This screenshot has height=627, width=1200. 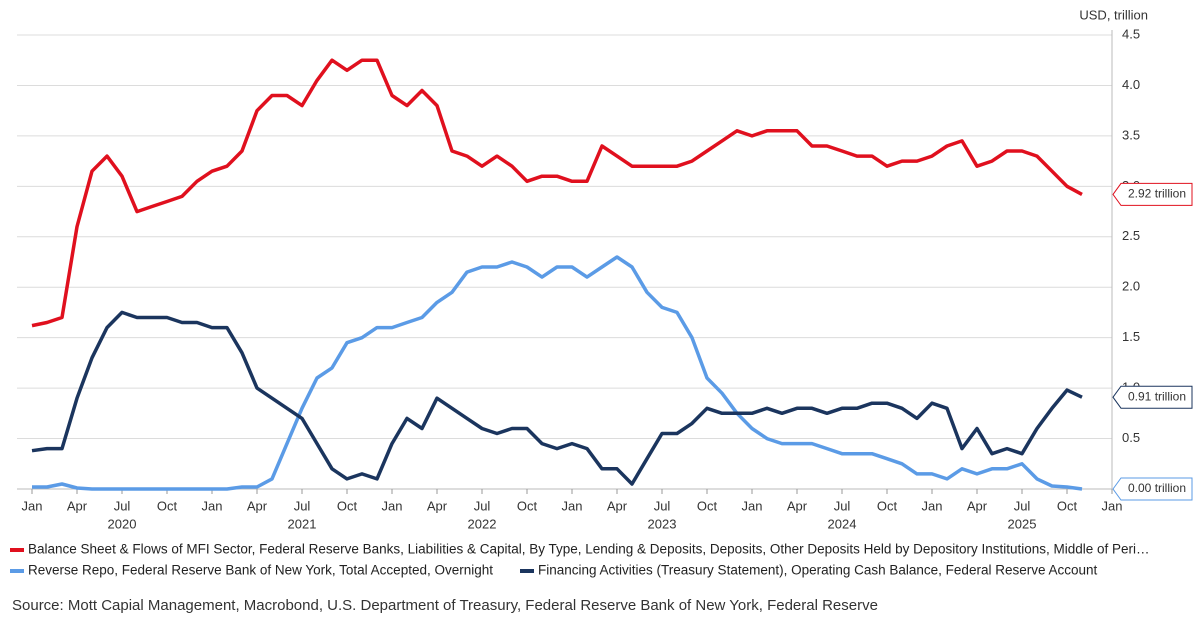 I want to click on end-callout: 2.92 trillion, so click(x=1152, y=194).